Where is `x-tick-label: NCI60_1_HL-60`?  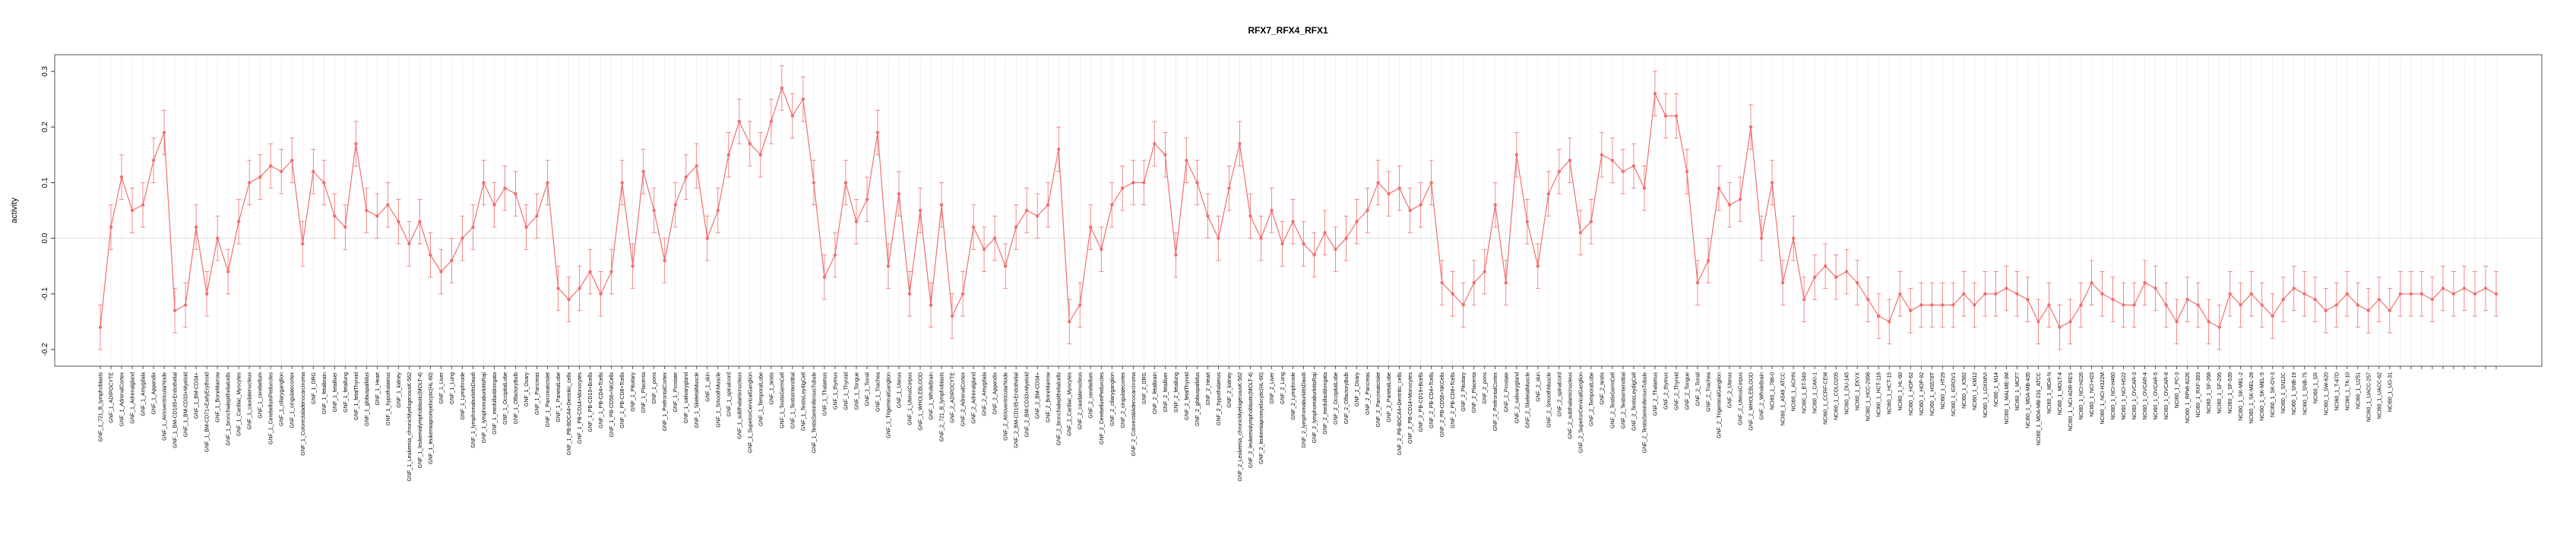 x-tick-label: NCI60_1_HL-60 is located at coordinates (1901, 391).